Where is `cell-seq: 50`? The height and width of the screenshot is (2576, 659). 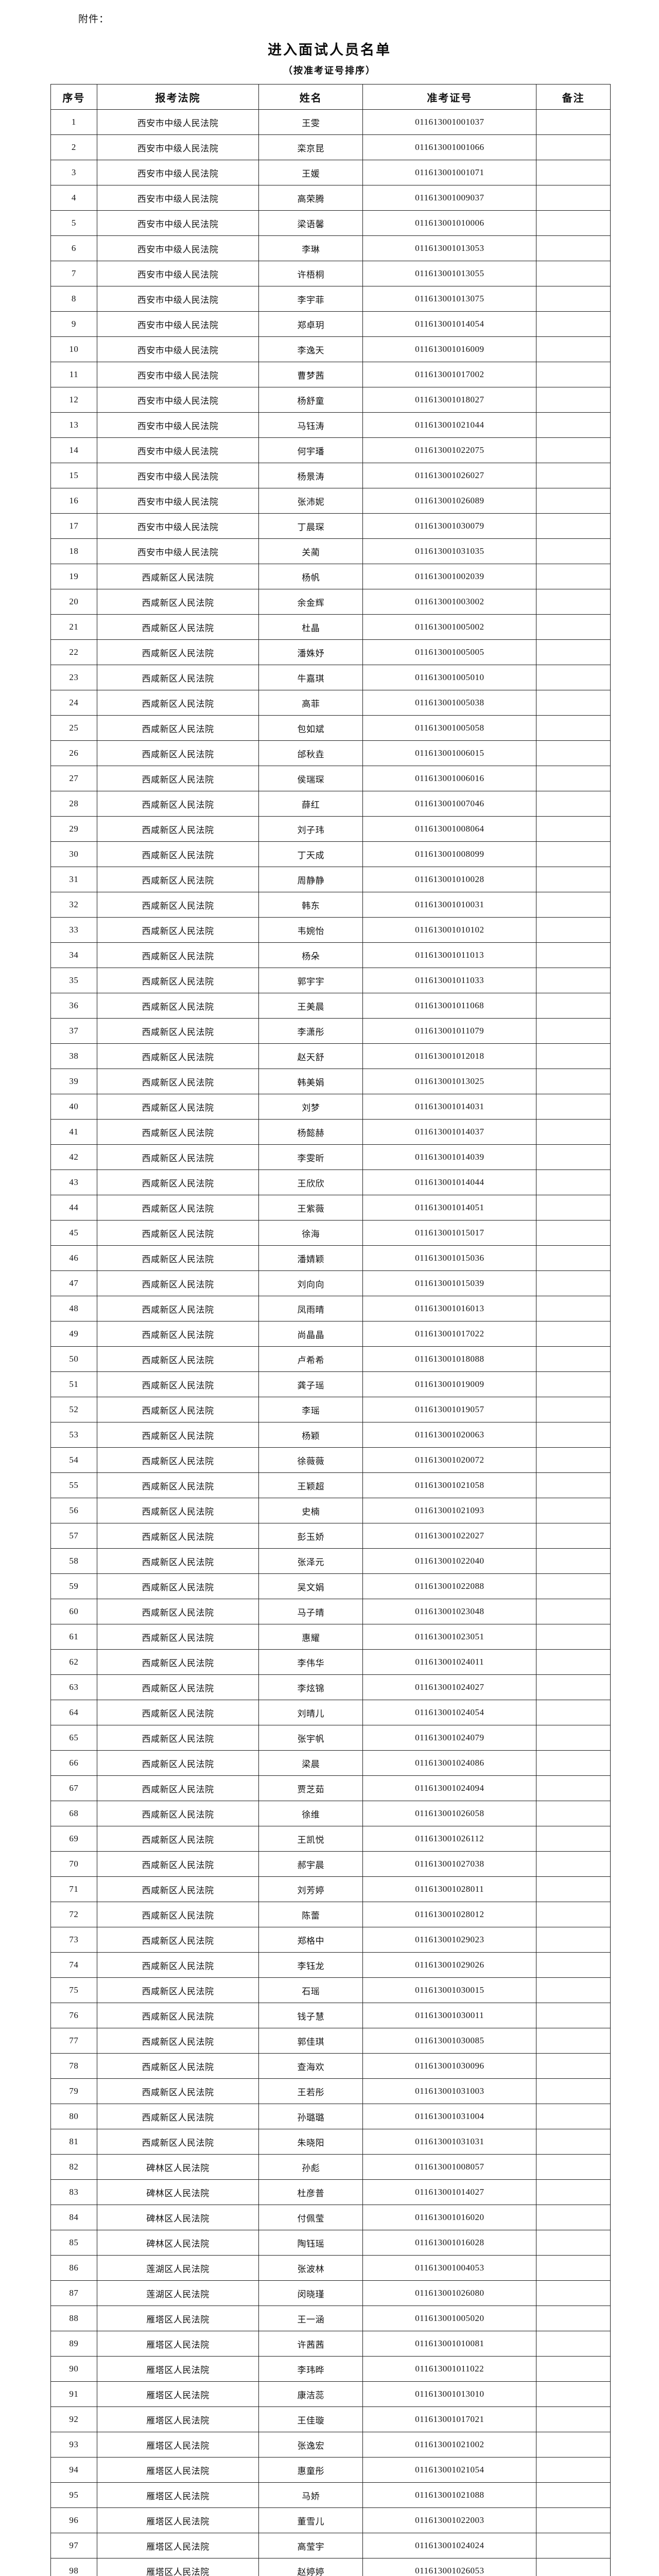 cell-seq: 50 is located at coordinates (74, 1359).